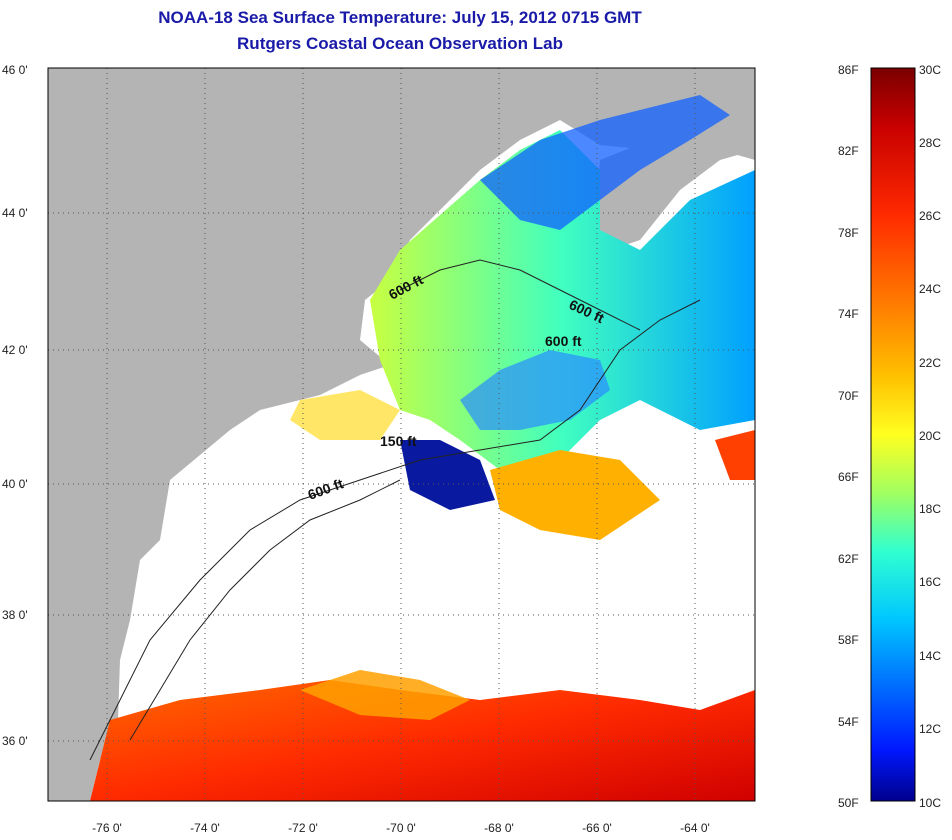 The width and height of the screenshot is (952, 840). I want to click on nearshore-mix, so click(345, 415).